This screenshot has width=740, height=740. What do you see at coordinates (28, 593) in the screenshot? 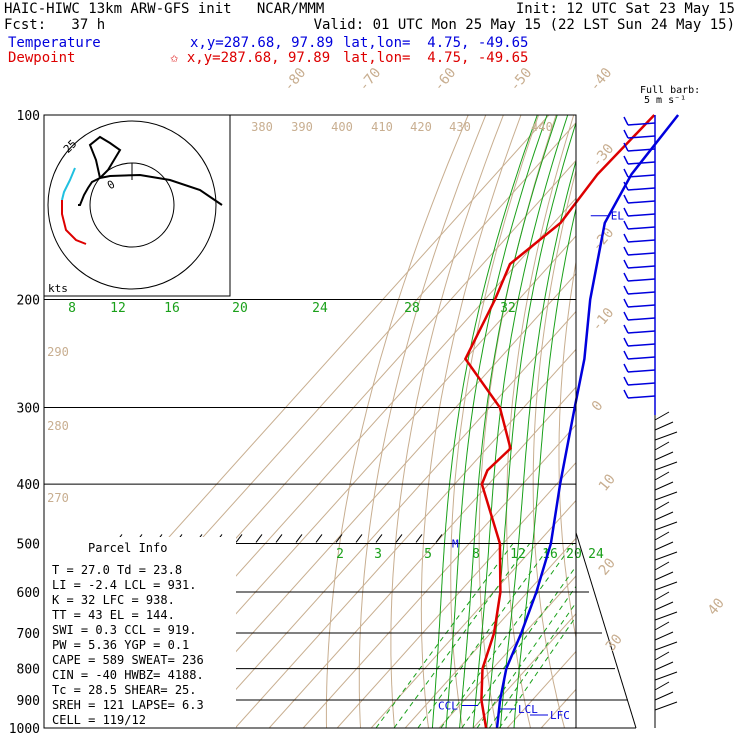
I see `pressure-tick-label: 600` at bounding box center [28, 593].